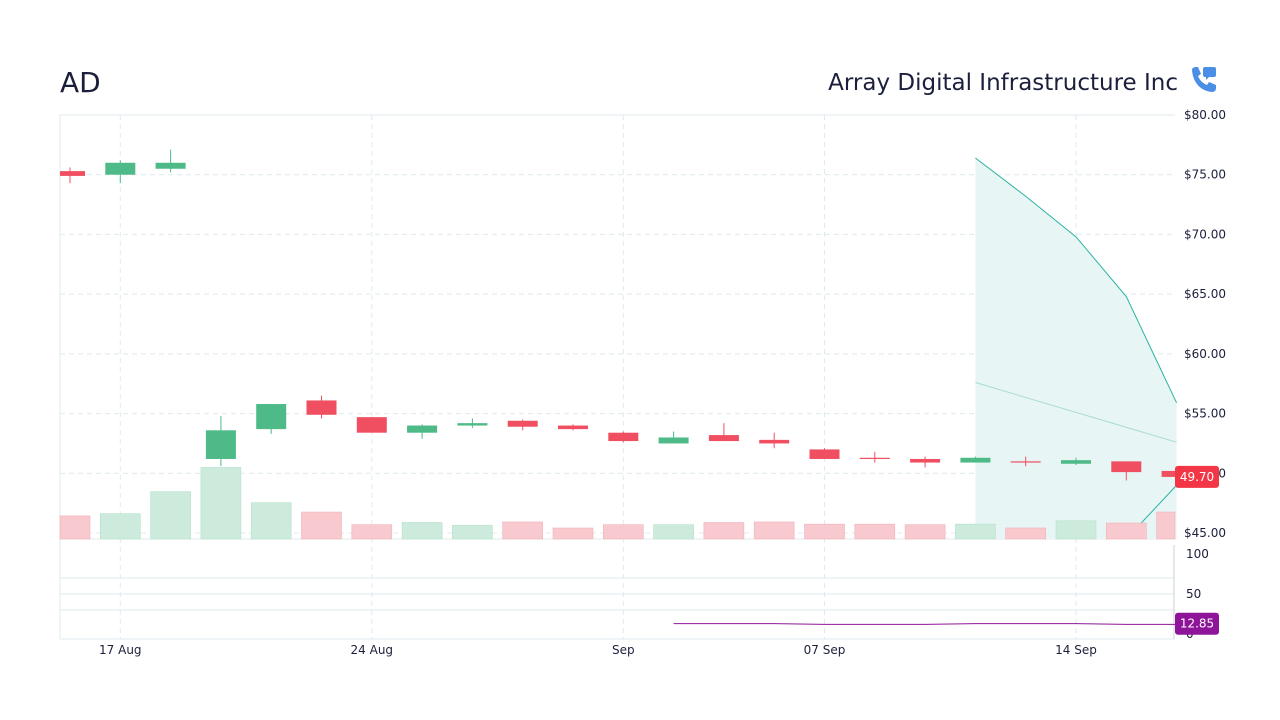 The width and height of the screenshot is (1280, 720). What do you see at coordinates (1205, 234) in the screenshot?
I see `price-tick-label: $70.00` at bounding box center [1205, 234].